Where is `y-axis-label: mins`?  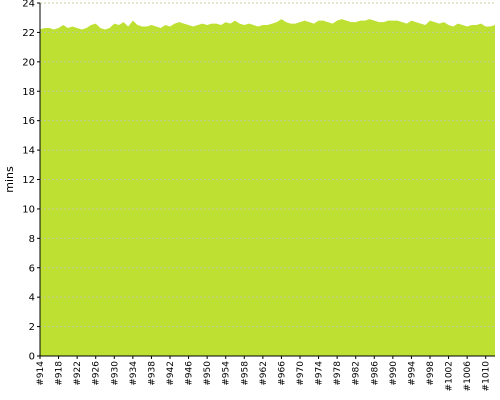 y-axis-label: mins is located at coordinates (9, 179).